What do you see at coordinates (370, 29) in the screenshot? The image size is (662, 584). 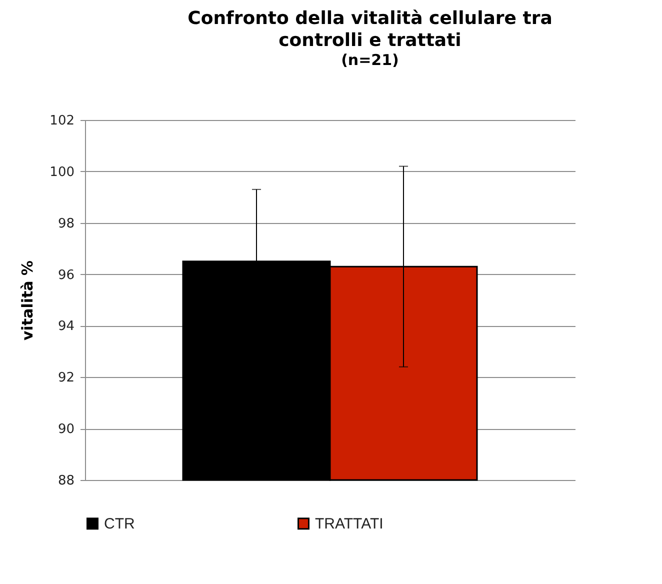 I see `chart-title: Confronto della vitalità cellulare tra controlli e trattati` at bounding box center [370, 29].